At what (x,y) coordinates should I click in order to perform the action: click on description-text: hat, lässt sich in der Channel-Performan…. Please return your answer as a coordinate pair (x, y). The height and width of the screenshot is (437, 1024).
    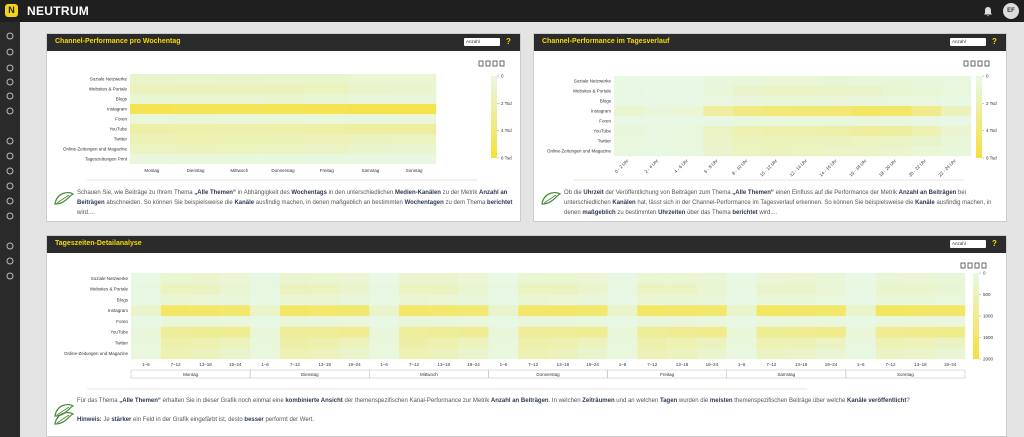
    Looking at the image, I should click on (775, 203).